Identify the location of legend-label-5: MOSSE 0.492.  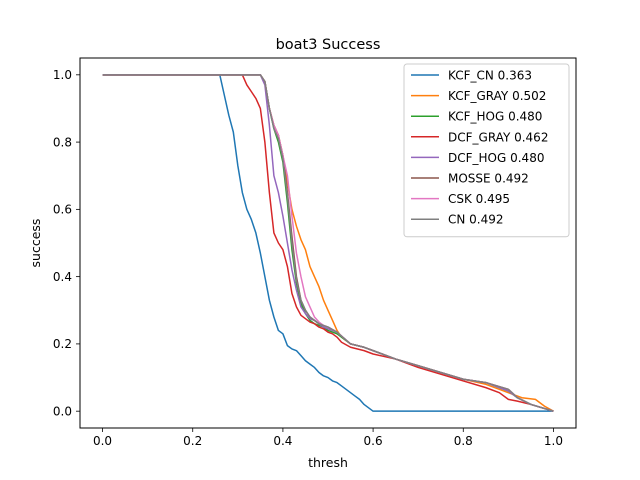
(488, 179).